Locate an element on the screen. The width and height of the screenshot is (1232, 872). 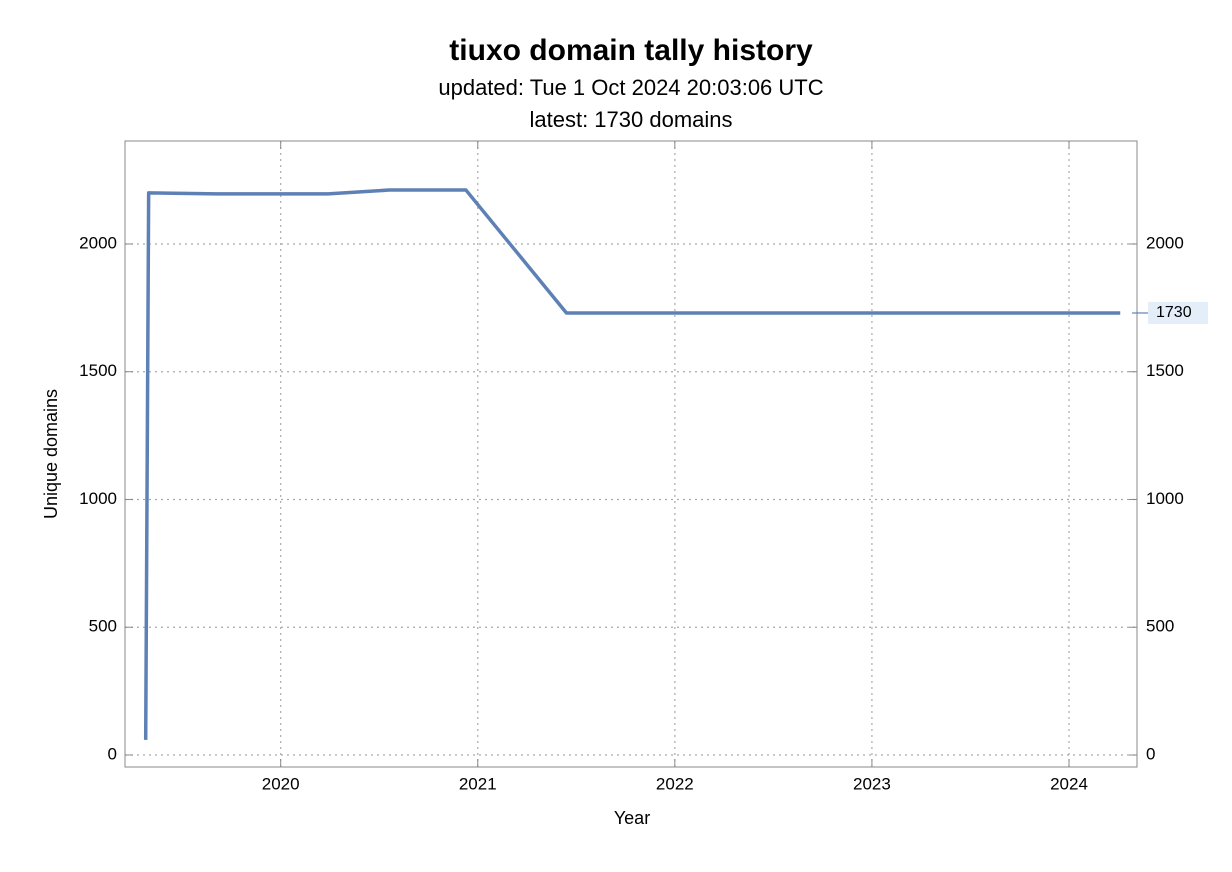
x-tick-label: 2021 is located at coordinates (478, 783).